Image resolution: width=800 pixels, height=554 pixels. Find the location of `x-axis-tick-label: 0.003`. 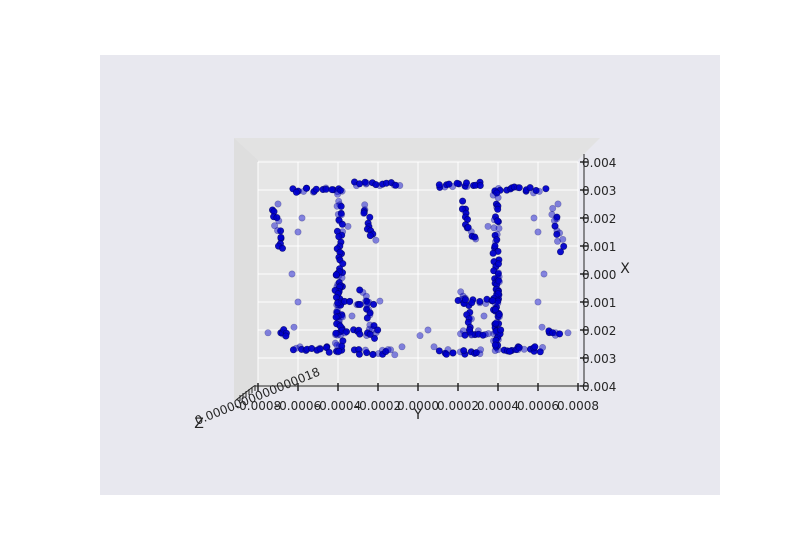

x-axis-tick-label: 0.003 is located at coordinates (599, 191).